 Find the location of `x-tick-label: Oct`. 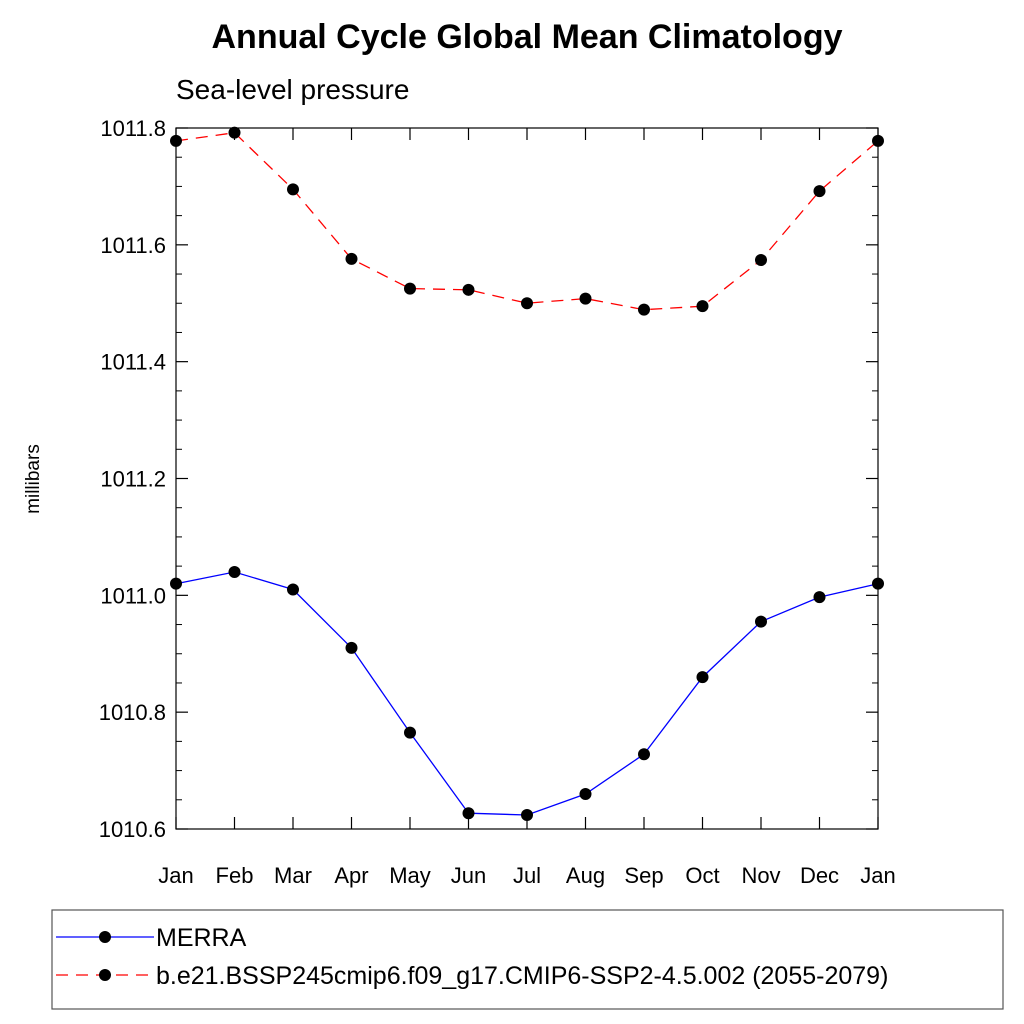

x-tick-label: Oct is located at coordinates (702, 875).